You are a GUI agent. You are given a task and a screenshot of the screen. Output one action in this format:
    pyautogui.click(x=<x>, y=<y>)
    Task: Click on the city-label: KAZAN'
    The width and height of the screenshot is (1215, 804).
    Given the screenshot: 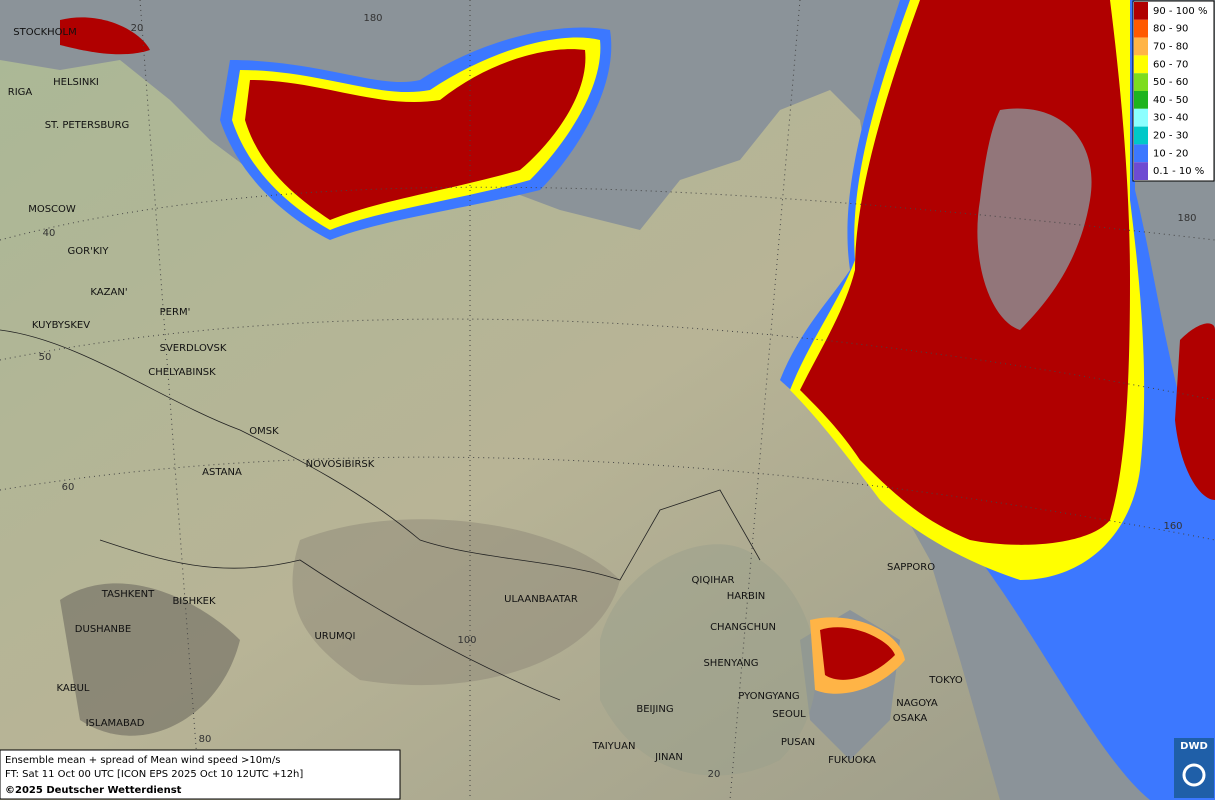 What is the action you would take?
    pyautogui.click(x=108, y=292)
    